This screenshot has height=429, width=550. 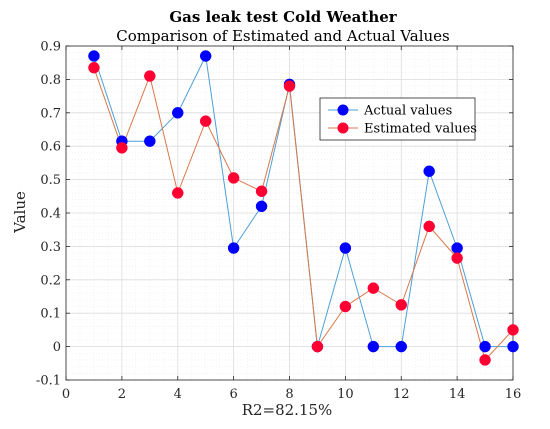 What do you see at coordinates (50, 180) in the screenshot?
I see `y-tick-label: 0.5` at bounding box center [50, 180].